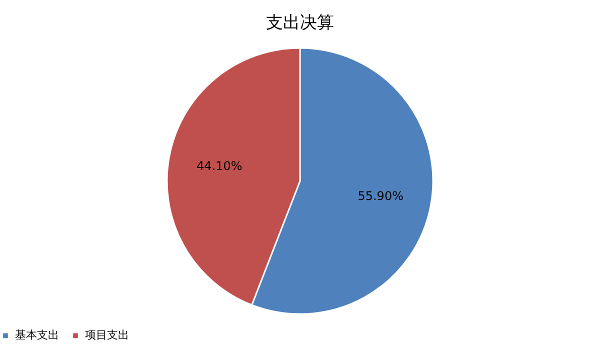 This screenshot has width=600, height=362. I want to click on data-label: 44.10%, so click(219, 165).